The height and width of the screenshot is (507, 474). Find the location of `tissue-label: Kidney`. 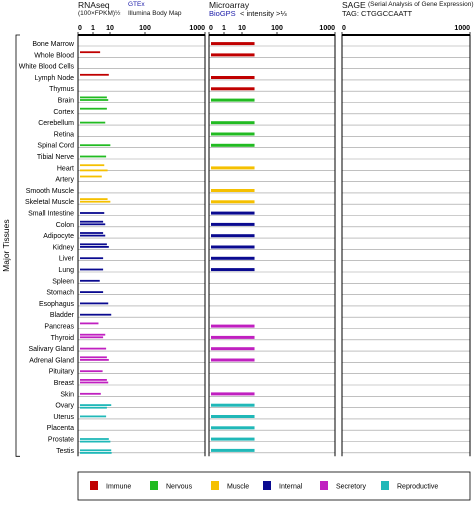

tissue-label: Kidney is located at coordinates (64, 247).